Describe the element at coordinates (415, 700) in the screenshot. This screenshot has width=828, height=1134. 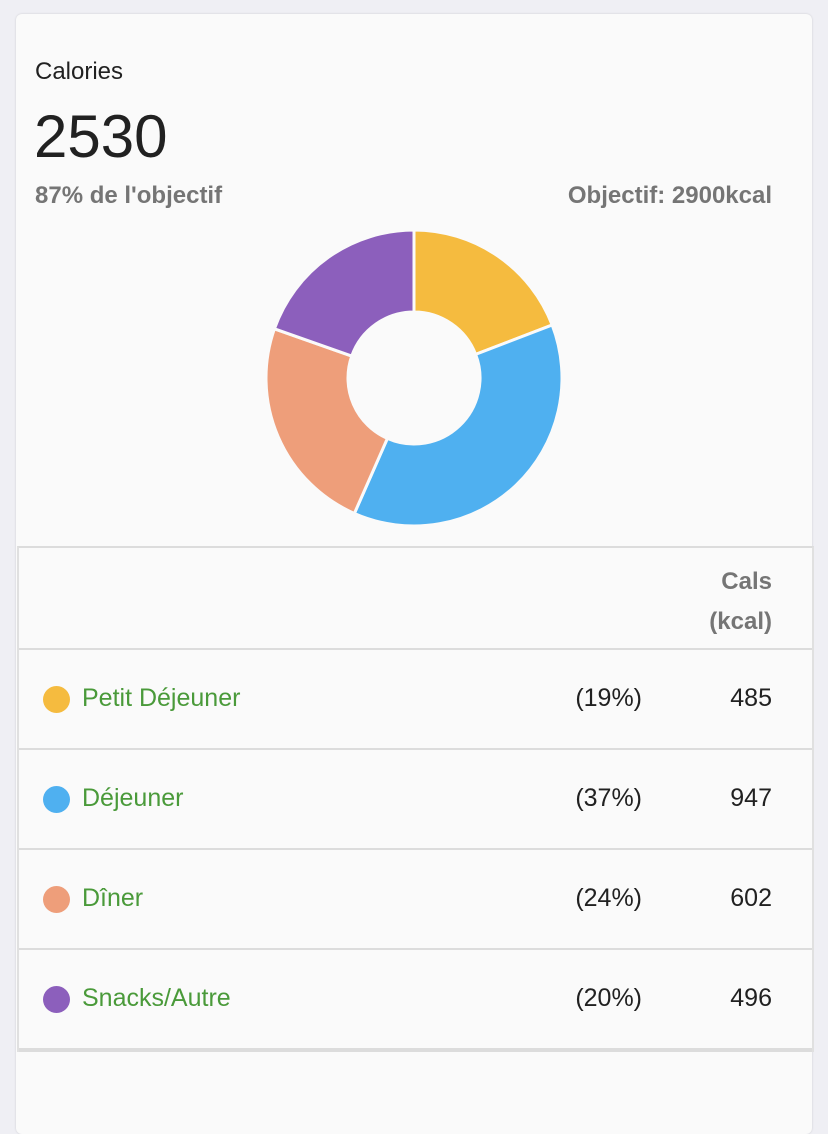
I see `table-row: Petit Déjeuner (19%) 485` at that location.